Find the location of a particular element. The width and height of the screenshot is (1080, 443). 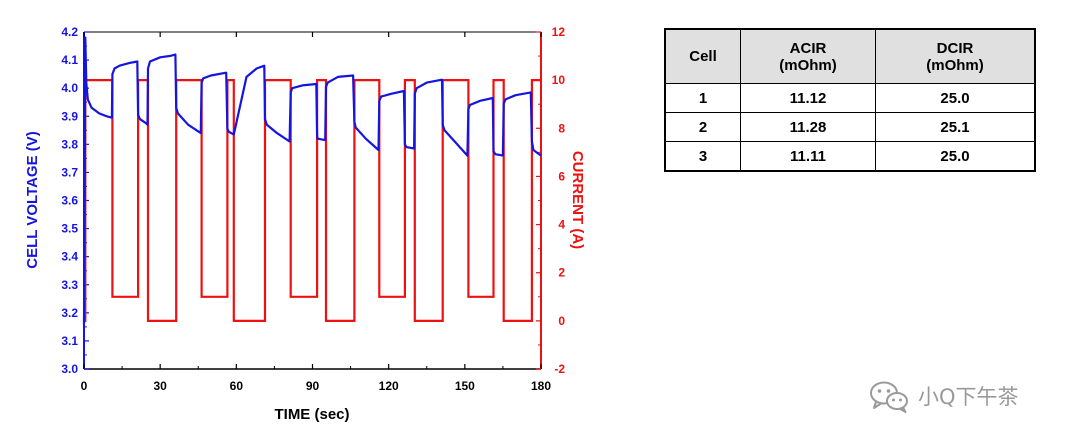

y2-tick-label: 4 is located at coordinates (561, 225).